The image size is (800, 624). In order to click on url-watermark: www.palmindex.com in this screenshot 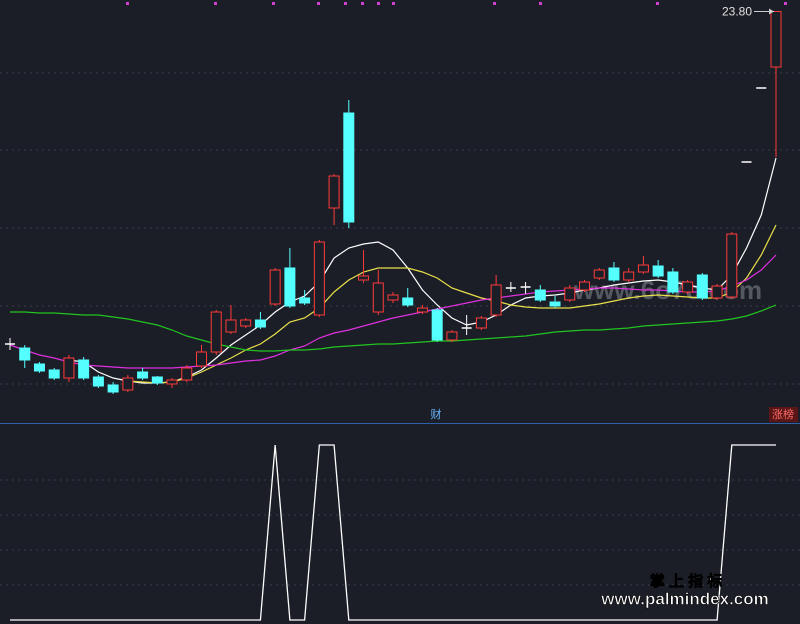, I will do `click(684, 598)`.